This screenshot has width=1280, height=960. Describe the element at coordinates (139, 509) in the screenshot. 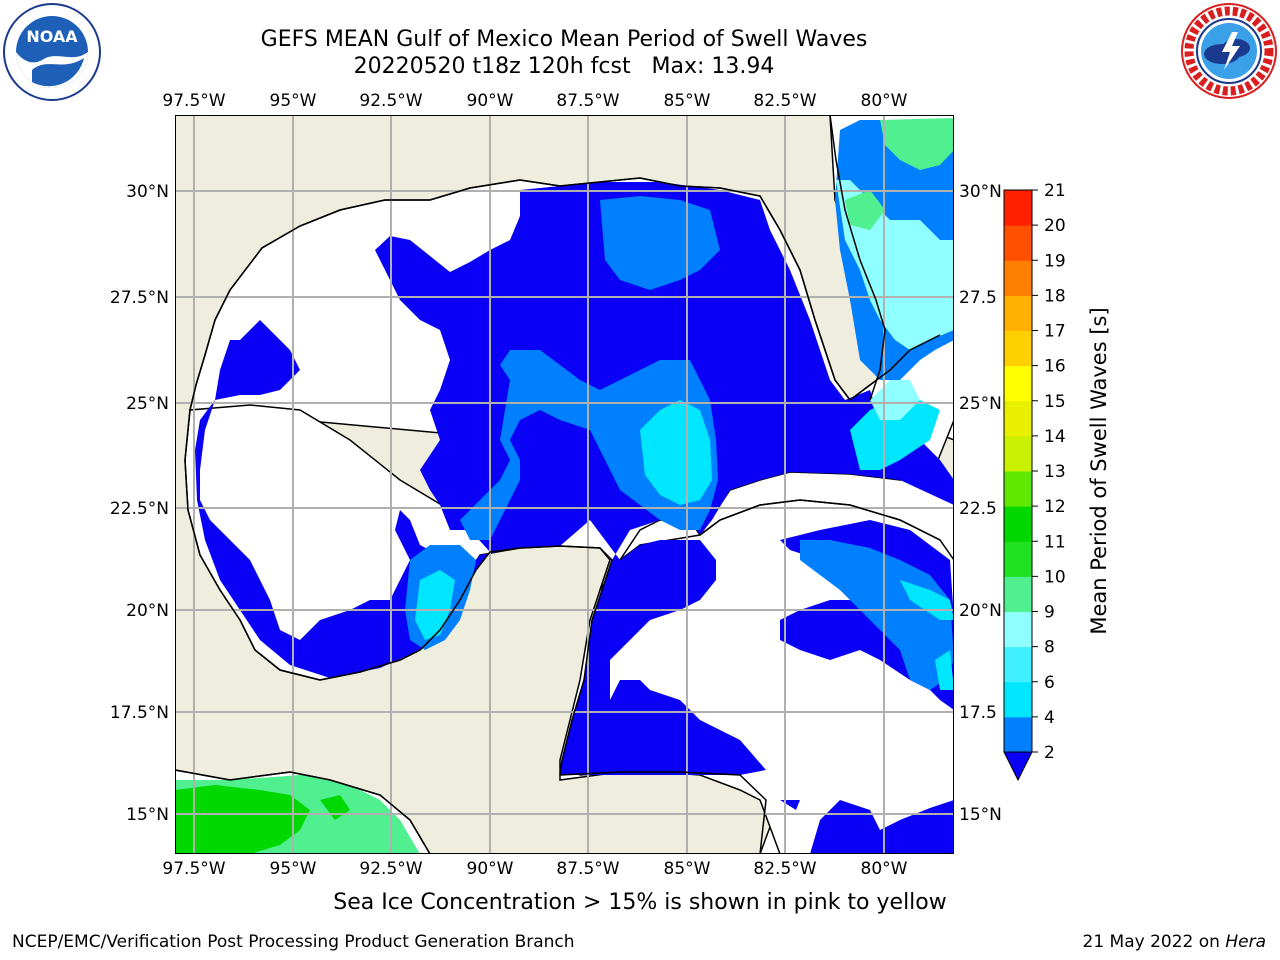

I see `lat-label: 22.5°N` at that location.